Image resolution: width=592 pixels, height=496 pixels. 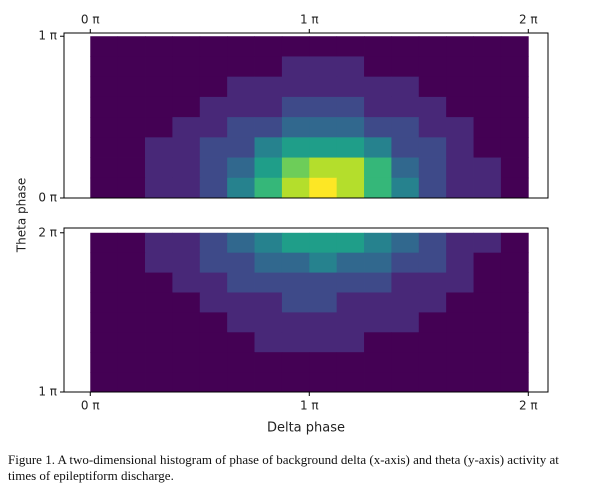 I want to click on x-tick-label: 0 π, so click(x=90, y=20).